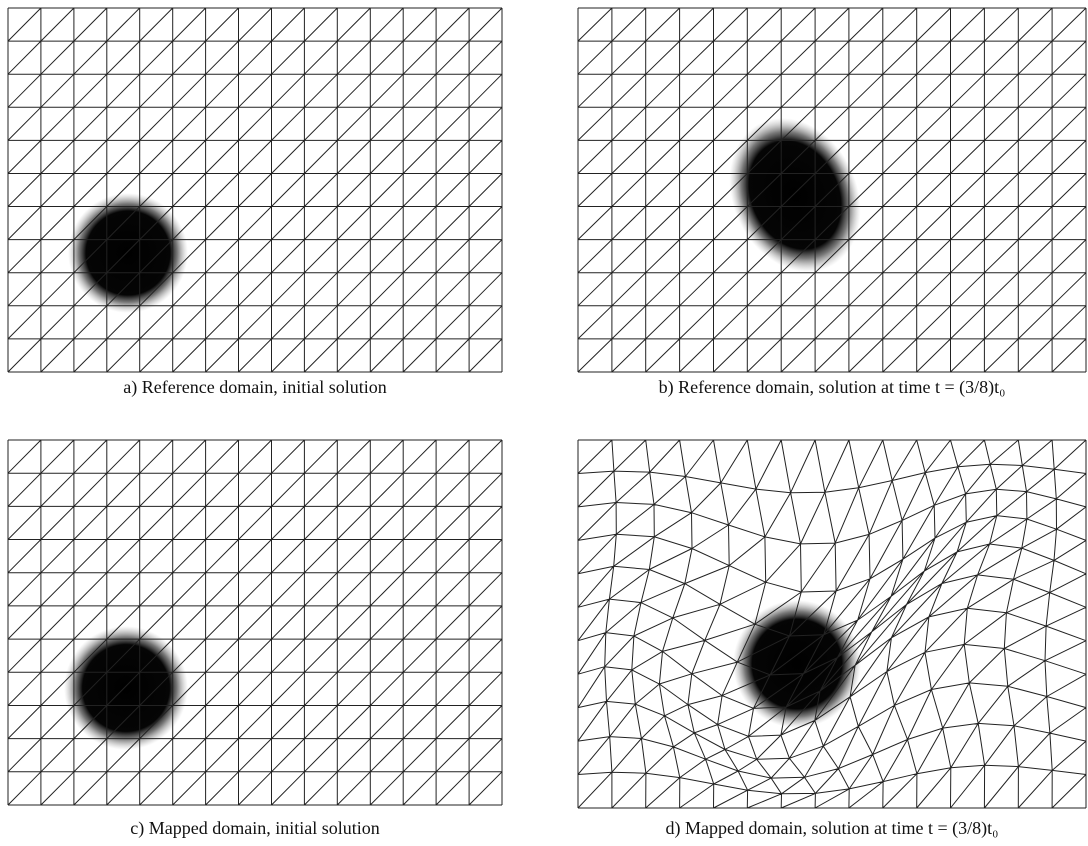  What do you see at coordinates (254, 828) in the screenshot?
I see `caption: c) Mapped domain, initial solution` at bounding box center [254, 828].